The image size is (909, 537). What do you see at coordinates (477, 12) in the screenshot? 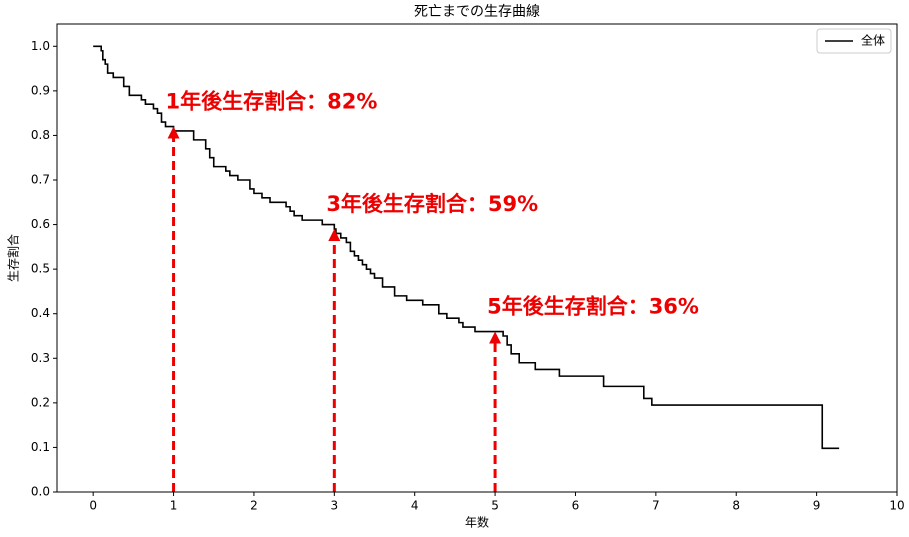
I see `chart-title: 死亡までの生存曲線` at bounding box center [477, 12].